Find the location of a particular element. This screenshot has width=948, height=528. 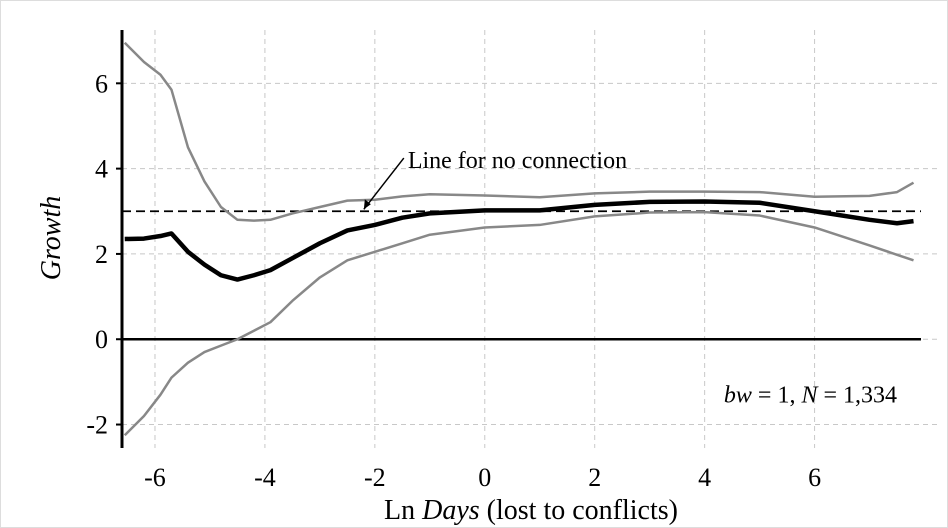

annotation-arrow is located at coordinates (384, 183).